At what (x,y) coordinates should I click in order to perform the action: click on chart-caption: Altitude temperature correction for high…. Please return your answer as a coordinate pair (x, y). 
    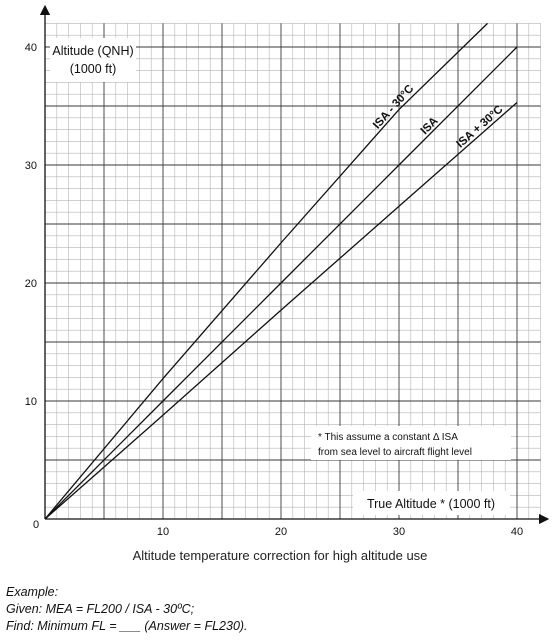
    Looking at the image, I should click on (280, 555).